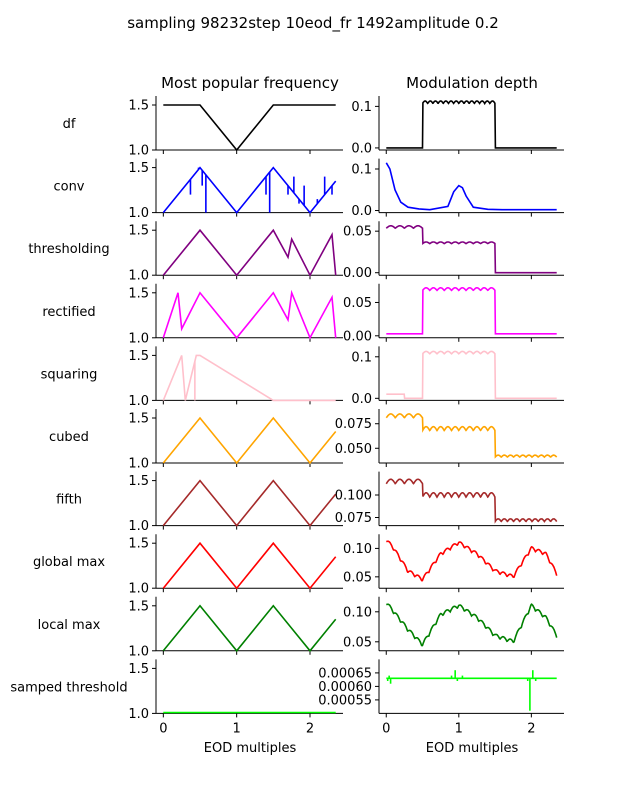 This screenshot has height=800, width=627. Describe the element at coordinates (68, 249) in the screenshot. I see `row-label-thresholding: thresholding` at that location.